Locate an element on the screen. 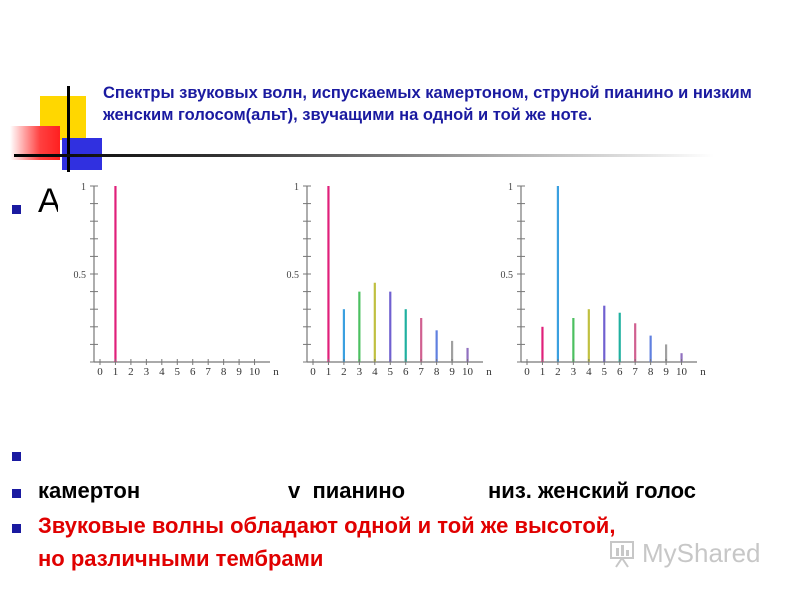 This screenshot has width=800, height=600. label-piano: v пианино is located at coordinates (347, 490).